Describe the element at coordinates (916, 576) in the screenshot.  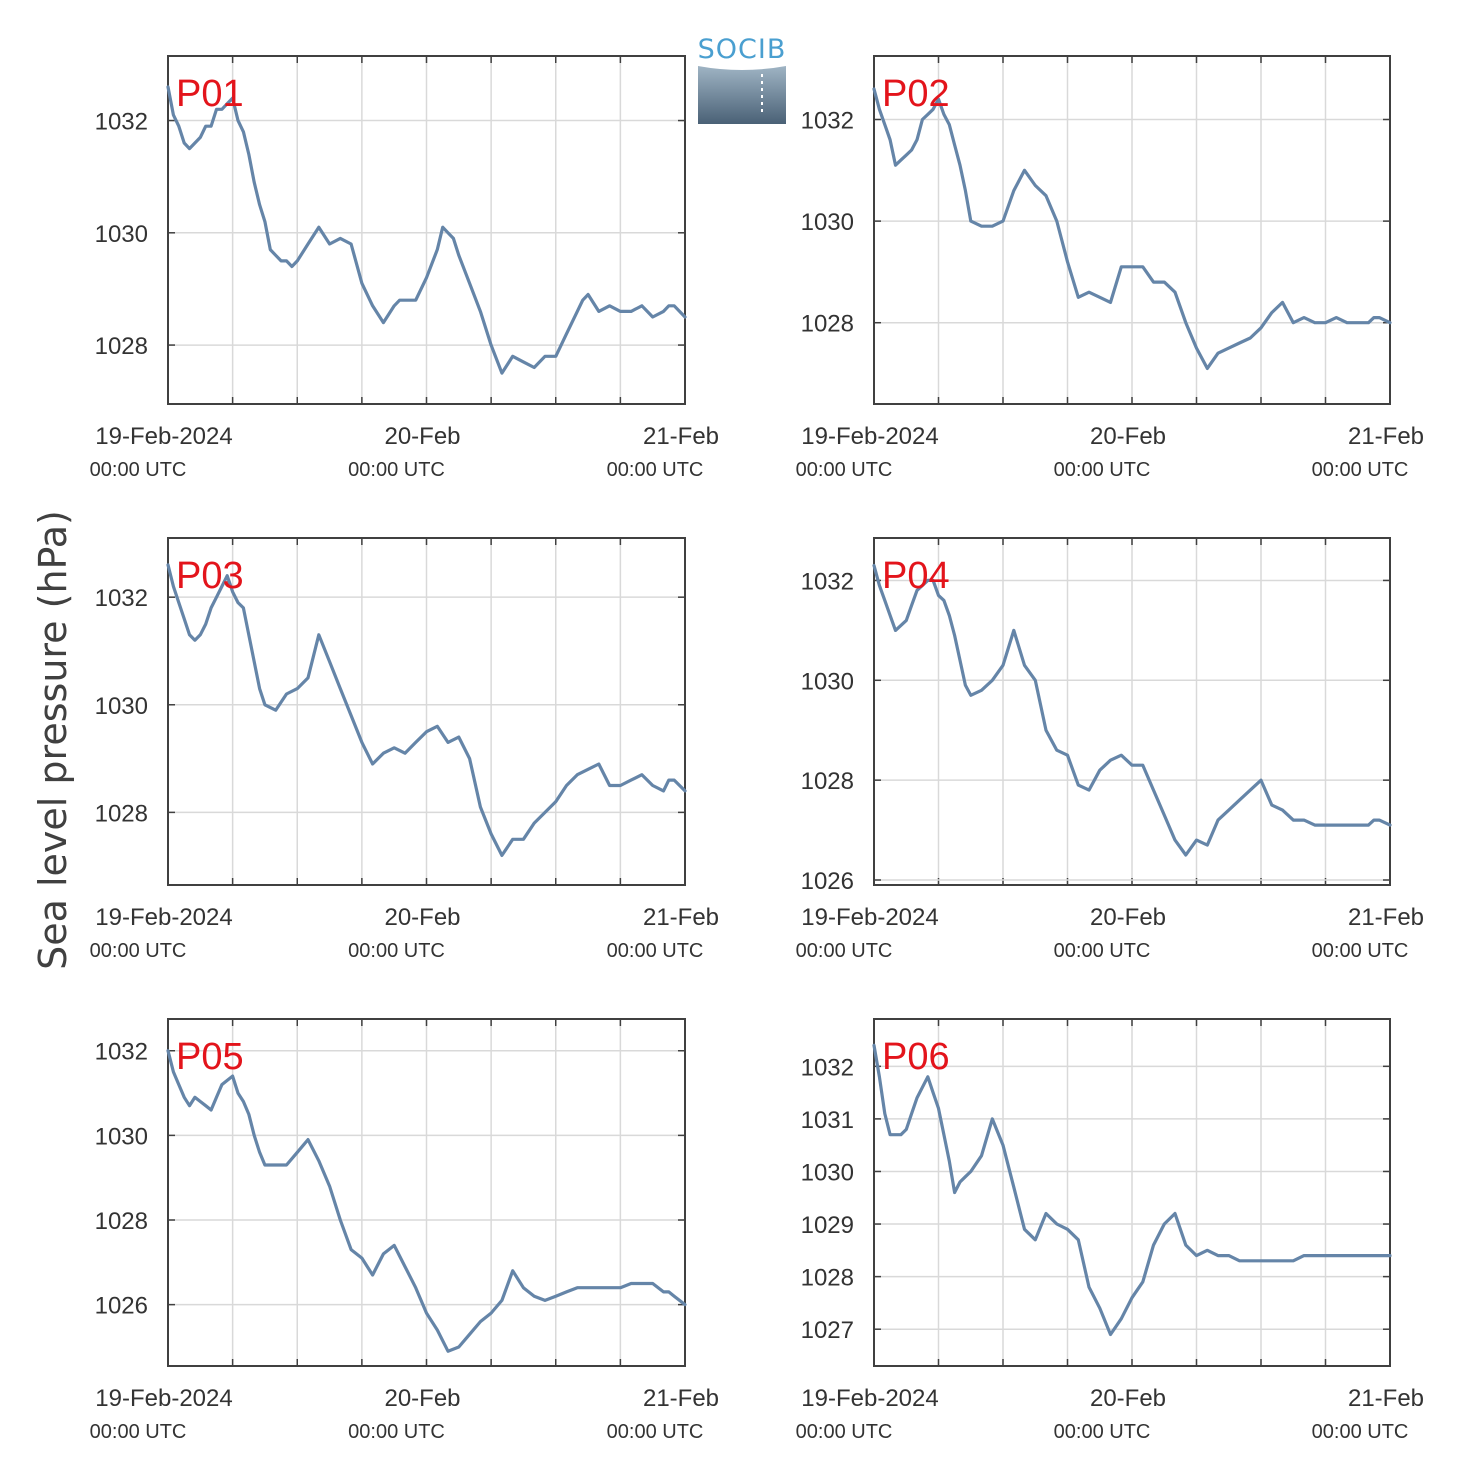
I see `panel-label: P04` at that location.